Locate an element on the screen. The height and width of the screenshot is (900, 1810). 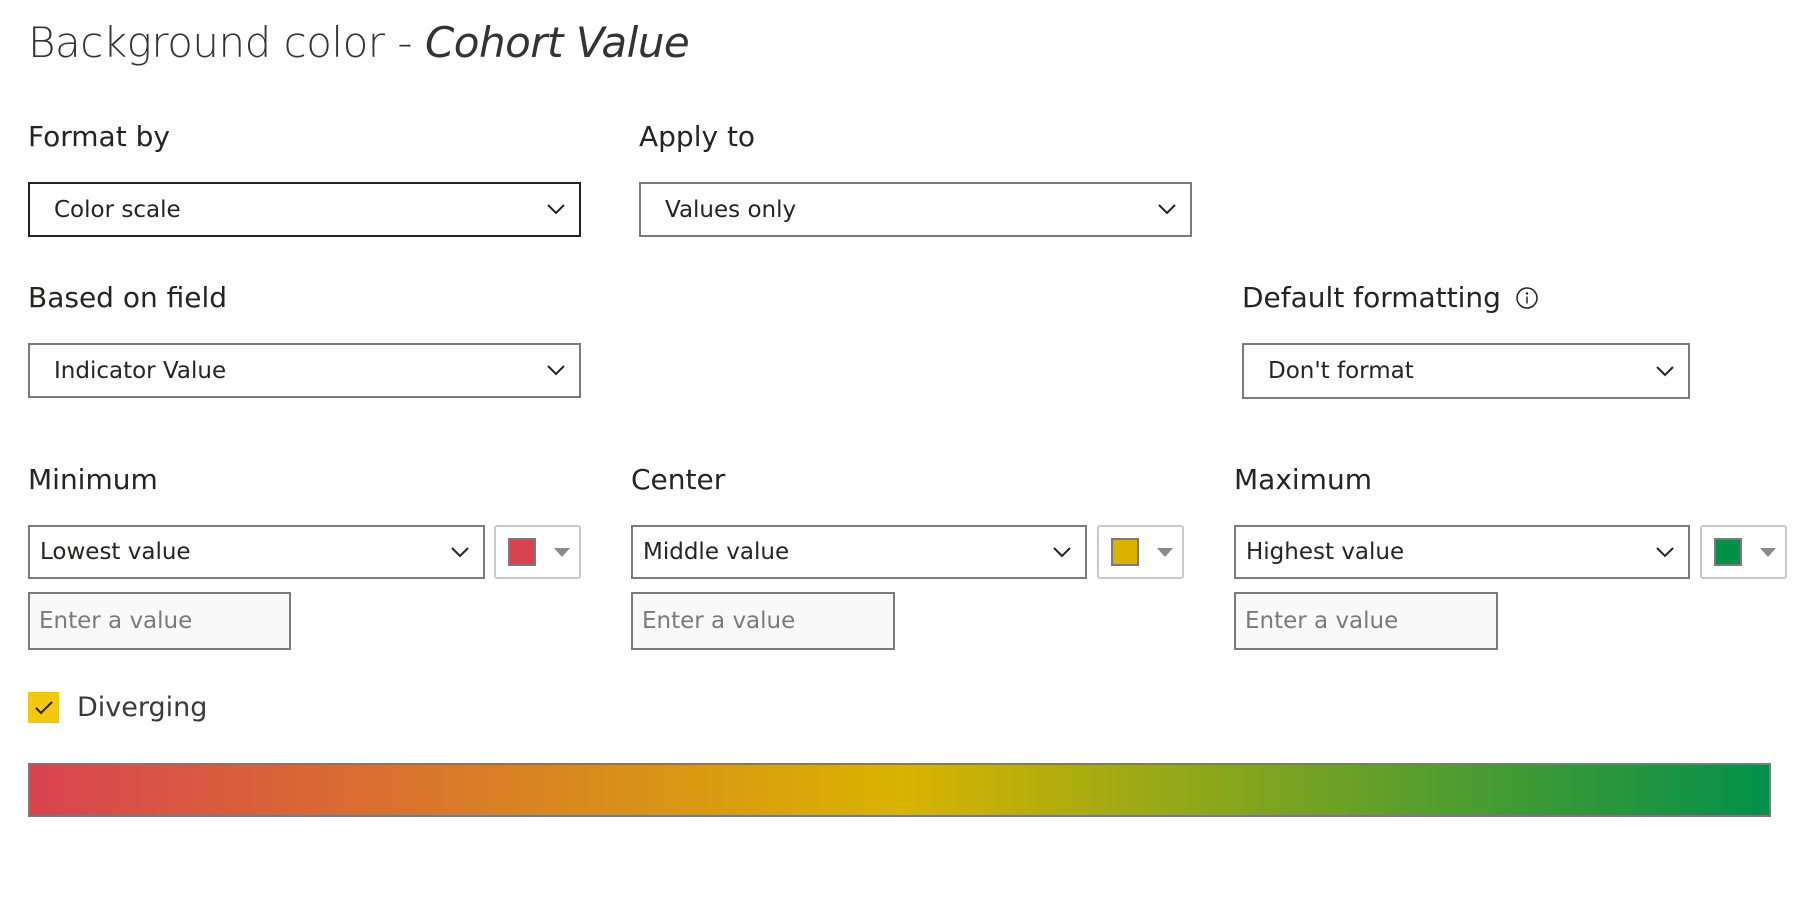
center-color-picker is located at coordinates (1140, 552).